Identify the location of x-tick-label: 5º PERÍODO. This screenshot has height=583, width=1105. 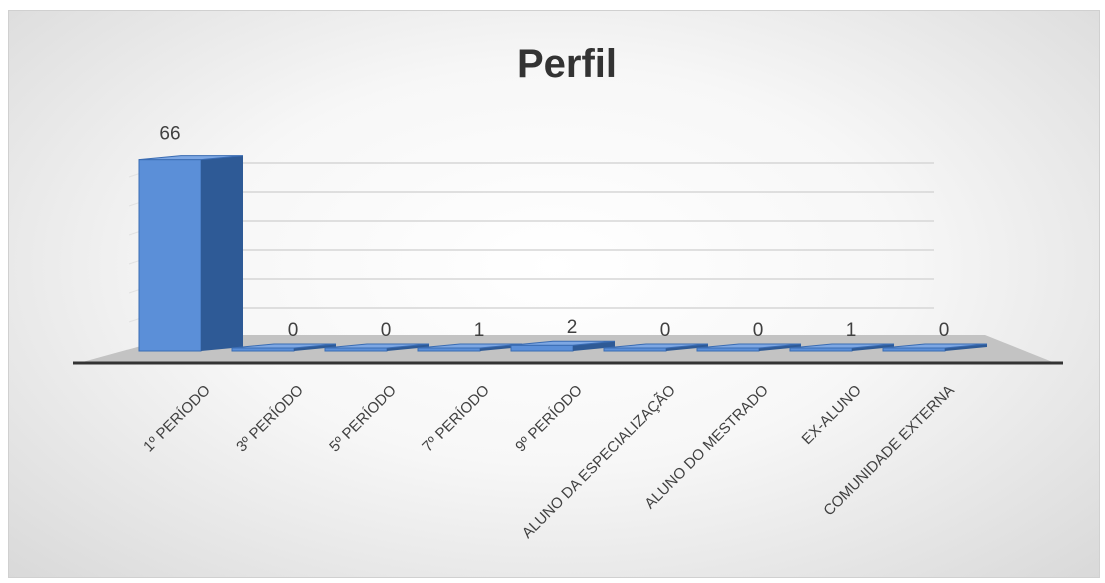
(363, 419).